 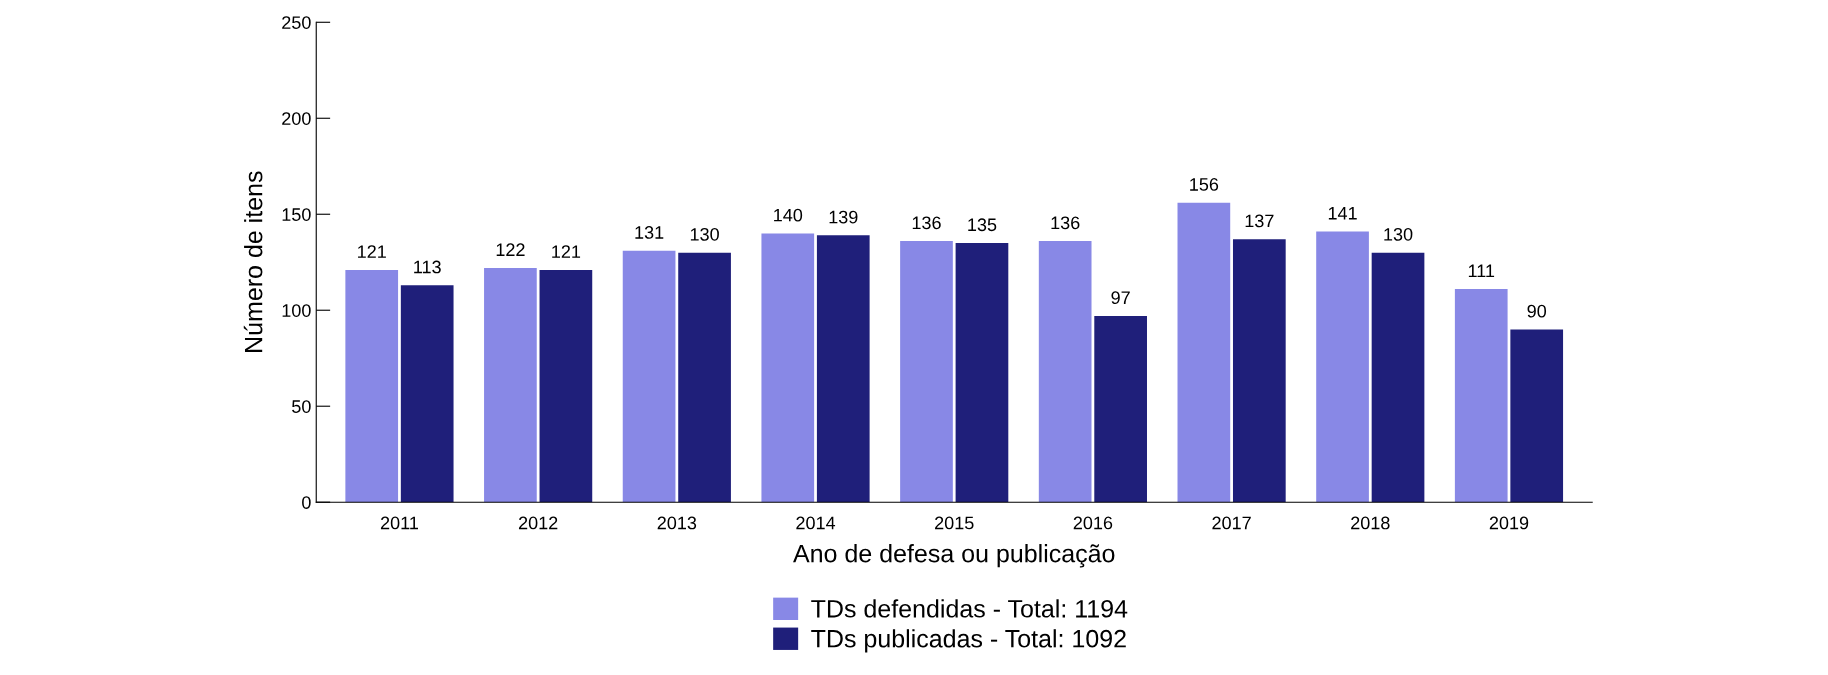 What do you see at coordinates (427, 267) in the screenshot?
I see `data-label: 113` at bounding box center [427, 267].